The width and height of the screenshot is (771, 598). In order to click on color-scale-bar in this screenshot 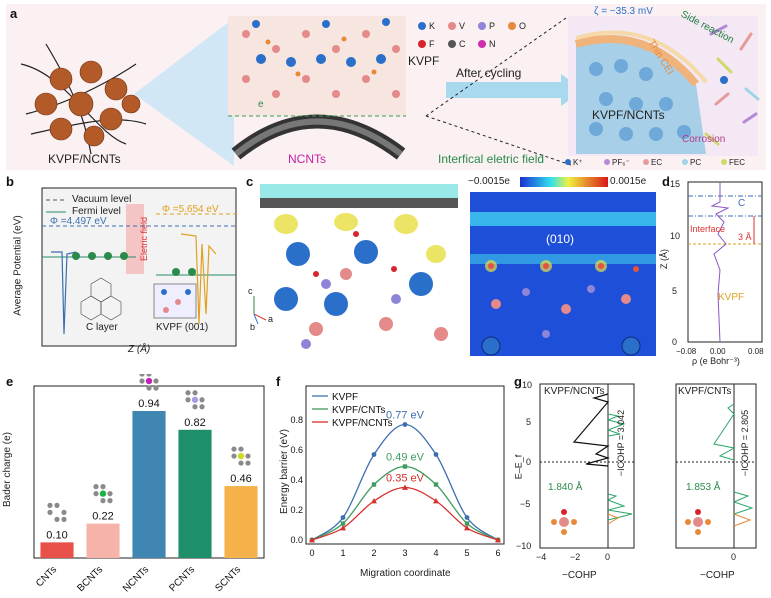, I will do `click(564, 182)`.